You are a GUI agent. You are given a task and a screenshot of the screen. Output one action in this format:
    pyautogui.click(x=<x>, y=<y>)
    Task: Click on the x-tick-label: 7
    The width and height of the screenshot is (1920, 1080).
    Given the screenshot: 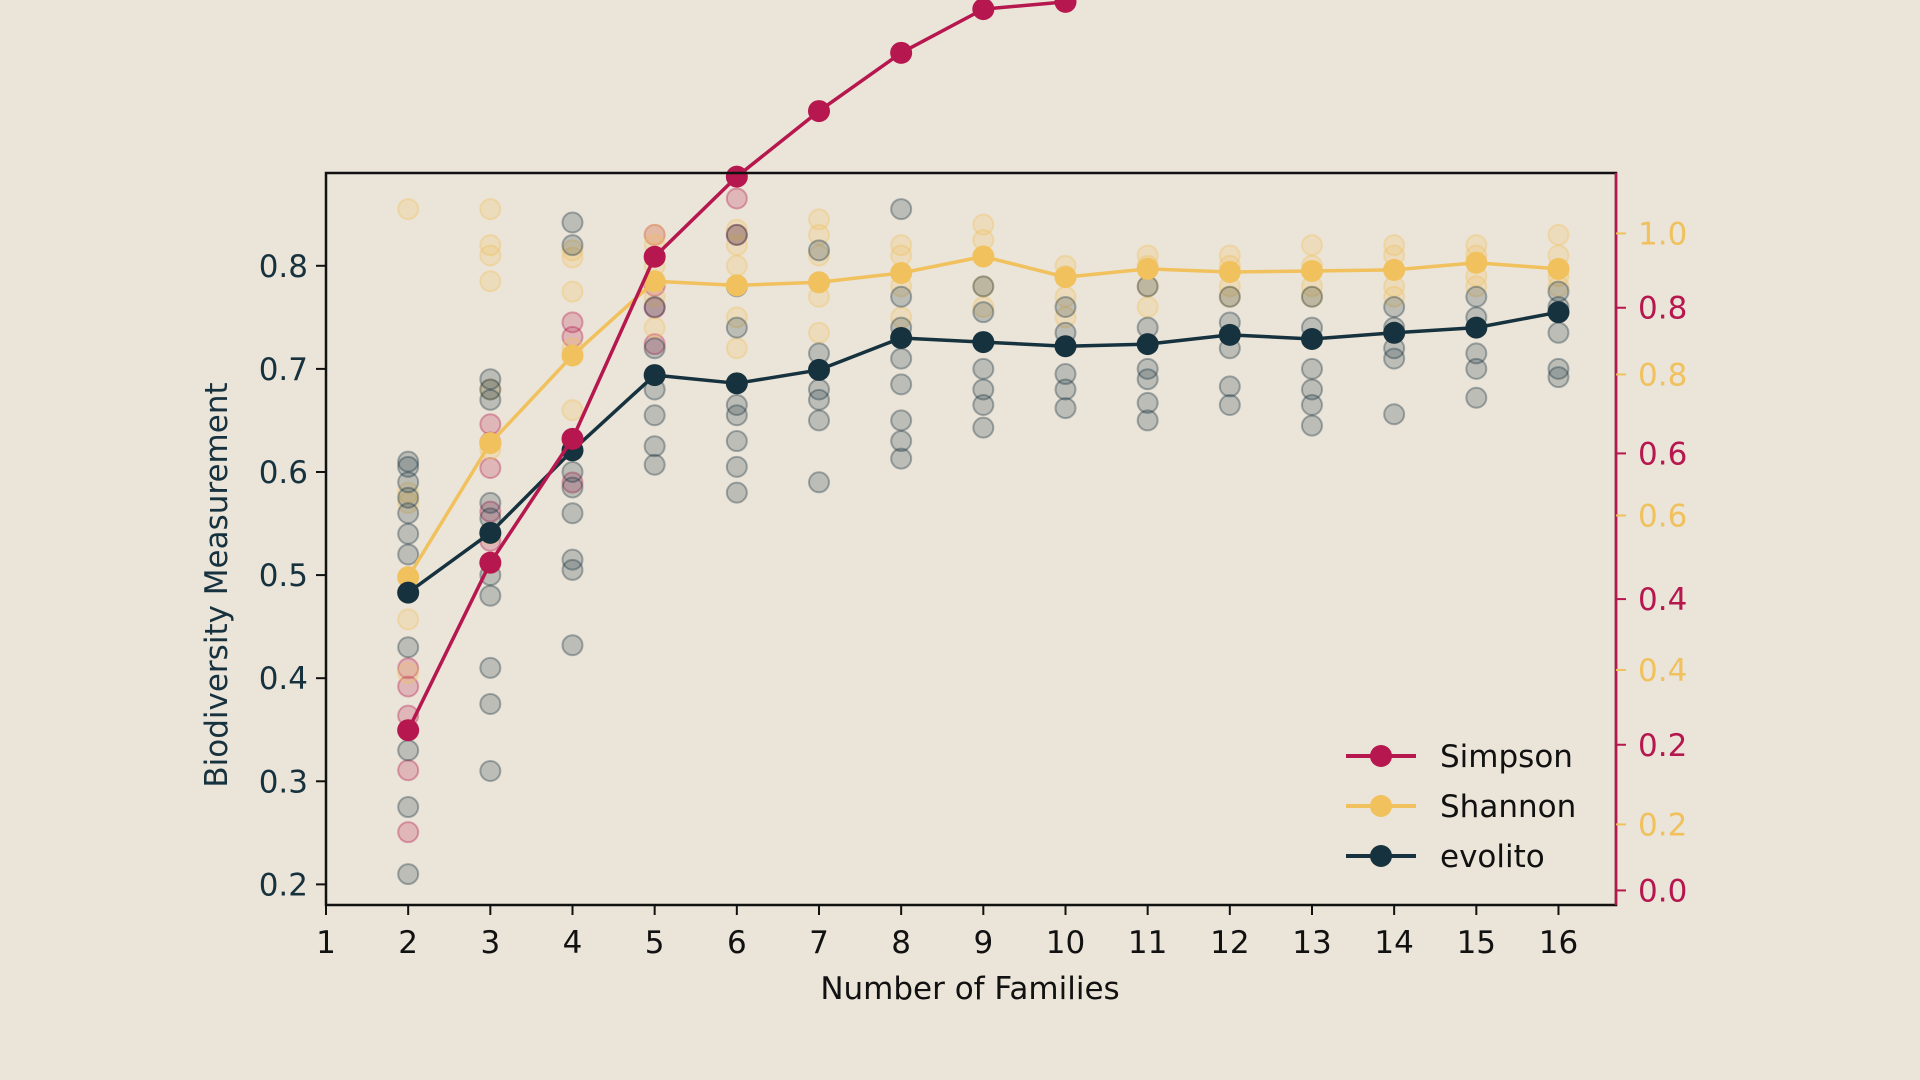 What is the action you would take?
    pyautogui.click(x=819, y=943)
    